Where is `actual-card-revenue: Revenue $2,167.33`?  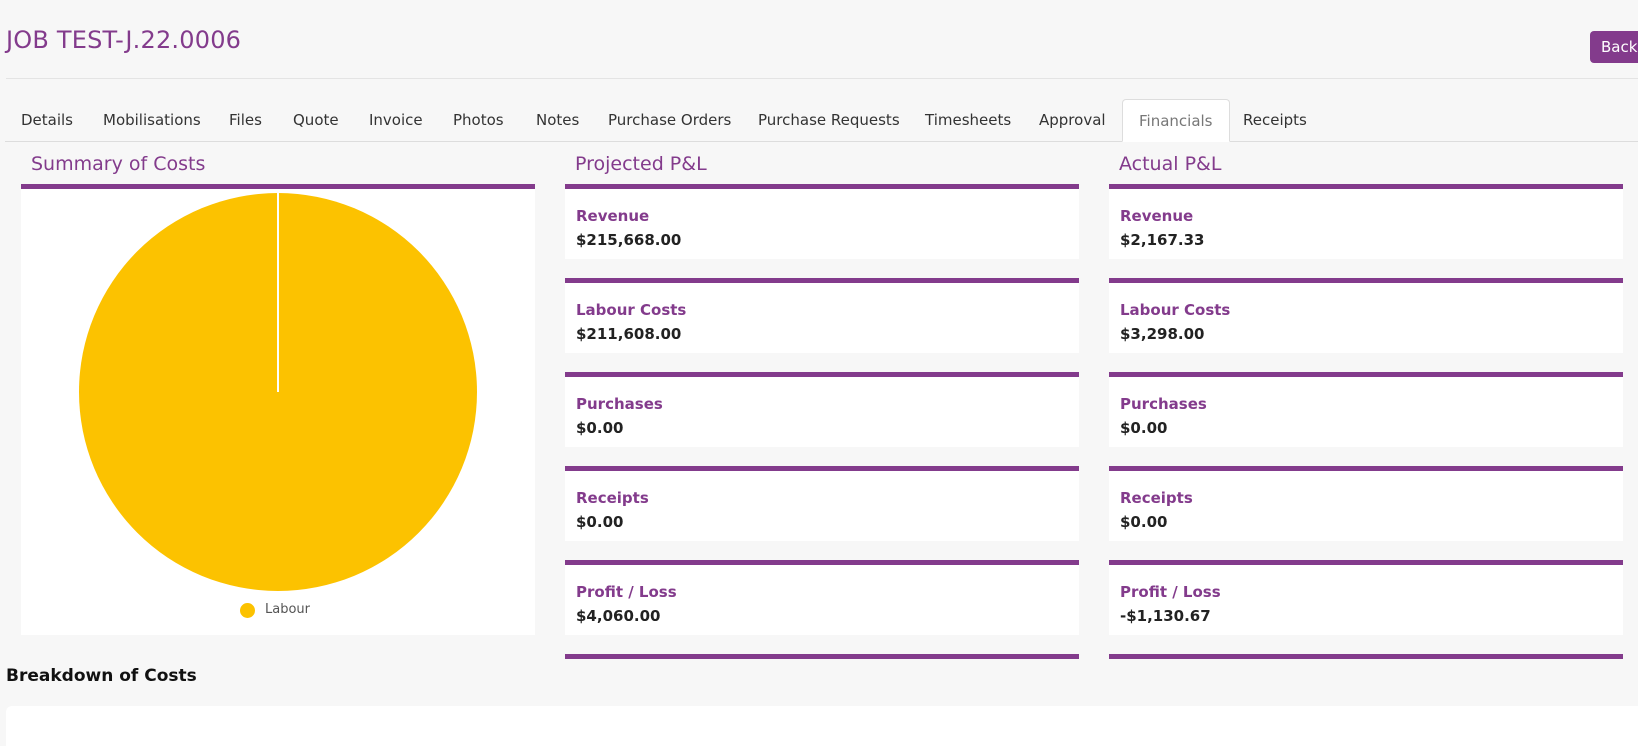 actual-card-revenue: Revenue $2,167.33 is located at coordinates (1366, 224).